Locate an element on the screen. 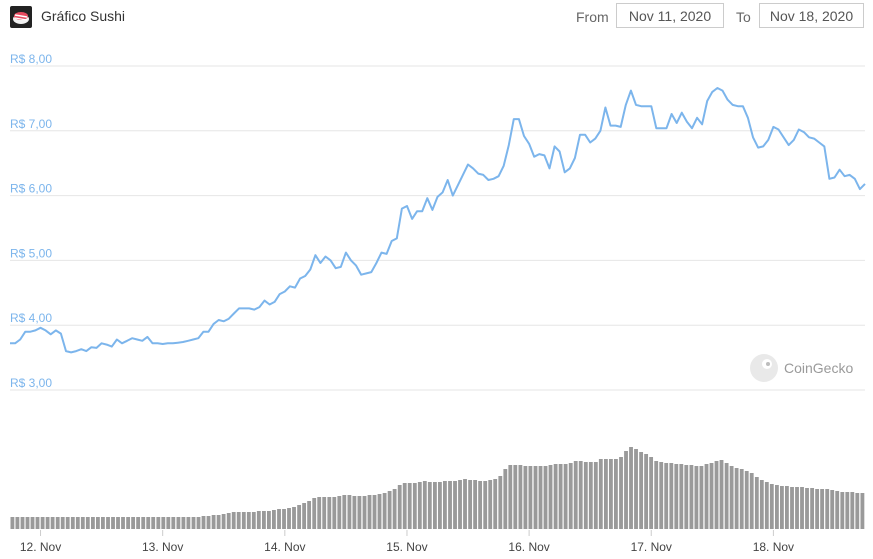 This screenshot has width=873, height=559. x-tick-label: 17. Nov is located at coordinates (651, 547).